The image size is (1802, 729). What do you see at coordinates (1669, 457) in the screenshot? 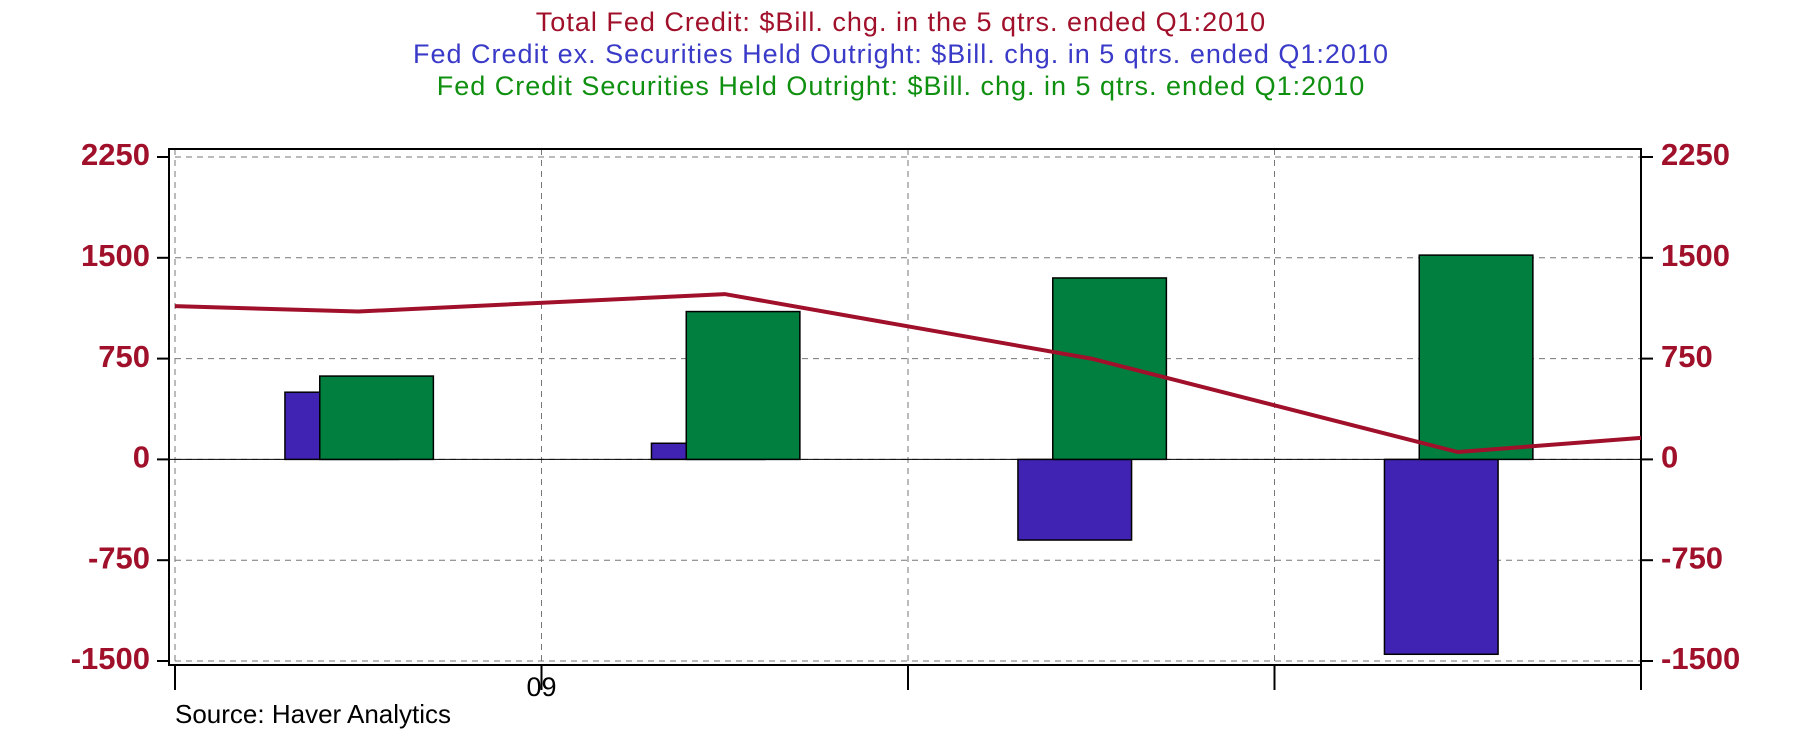
I see `y2-tick-label: 0` at bounding box center [1669, 457].